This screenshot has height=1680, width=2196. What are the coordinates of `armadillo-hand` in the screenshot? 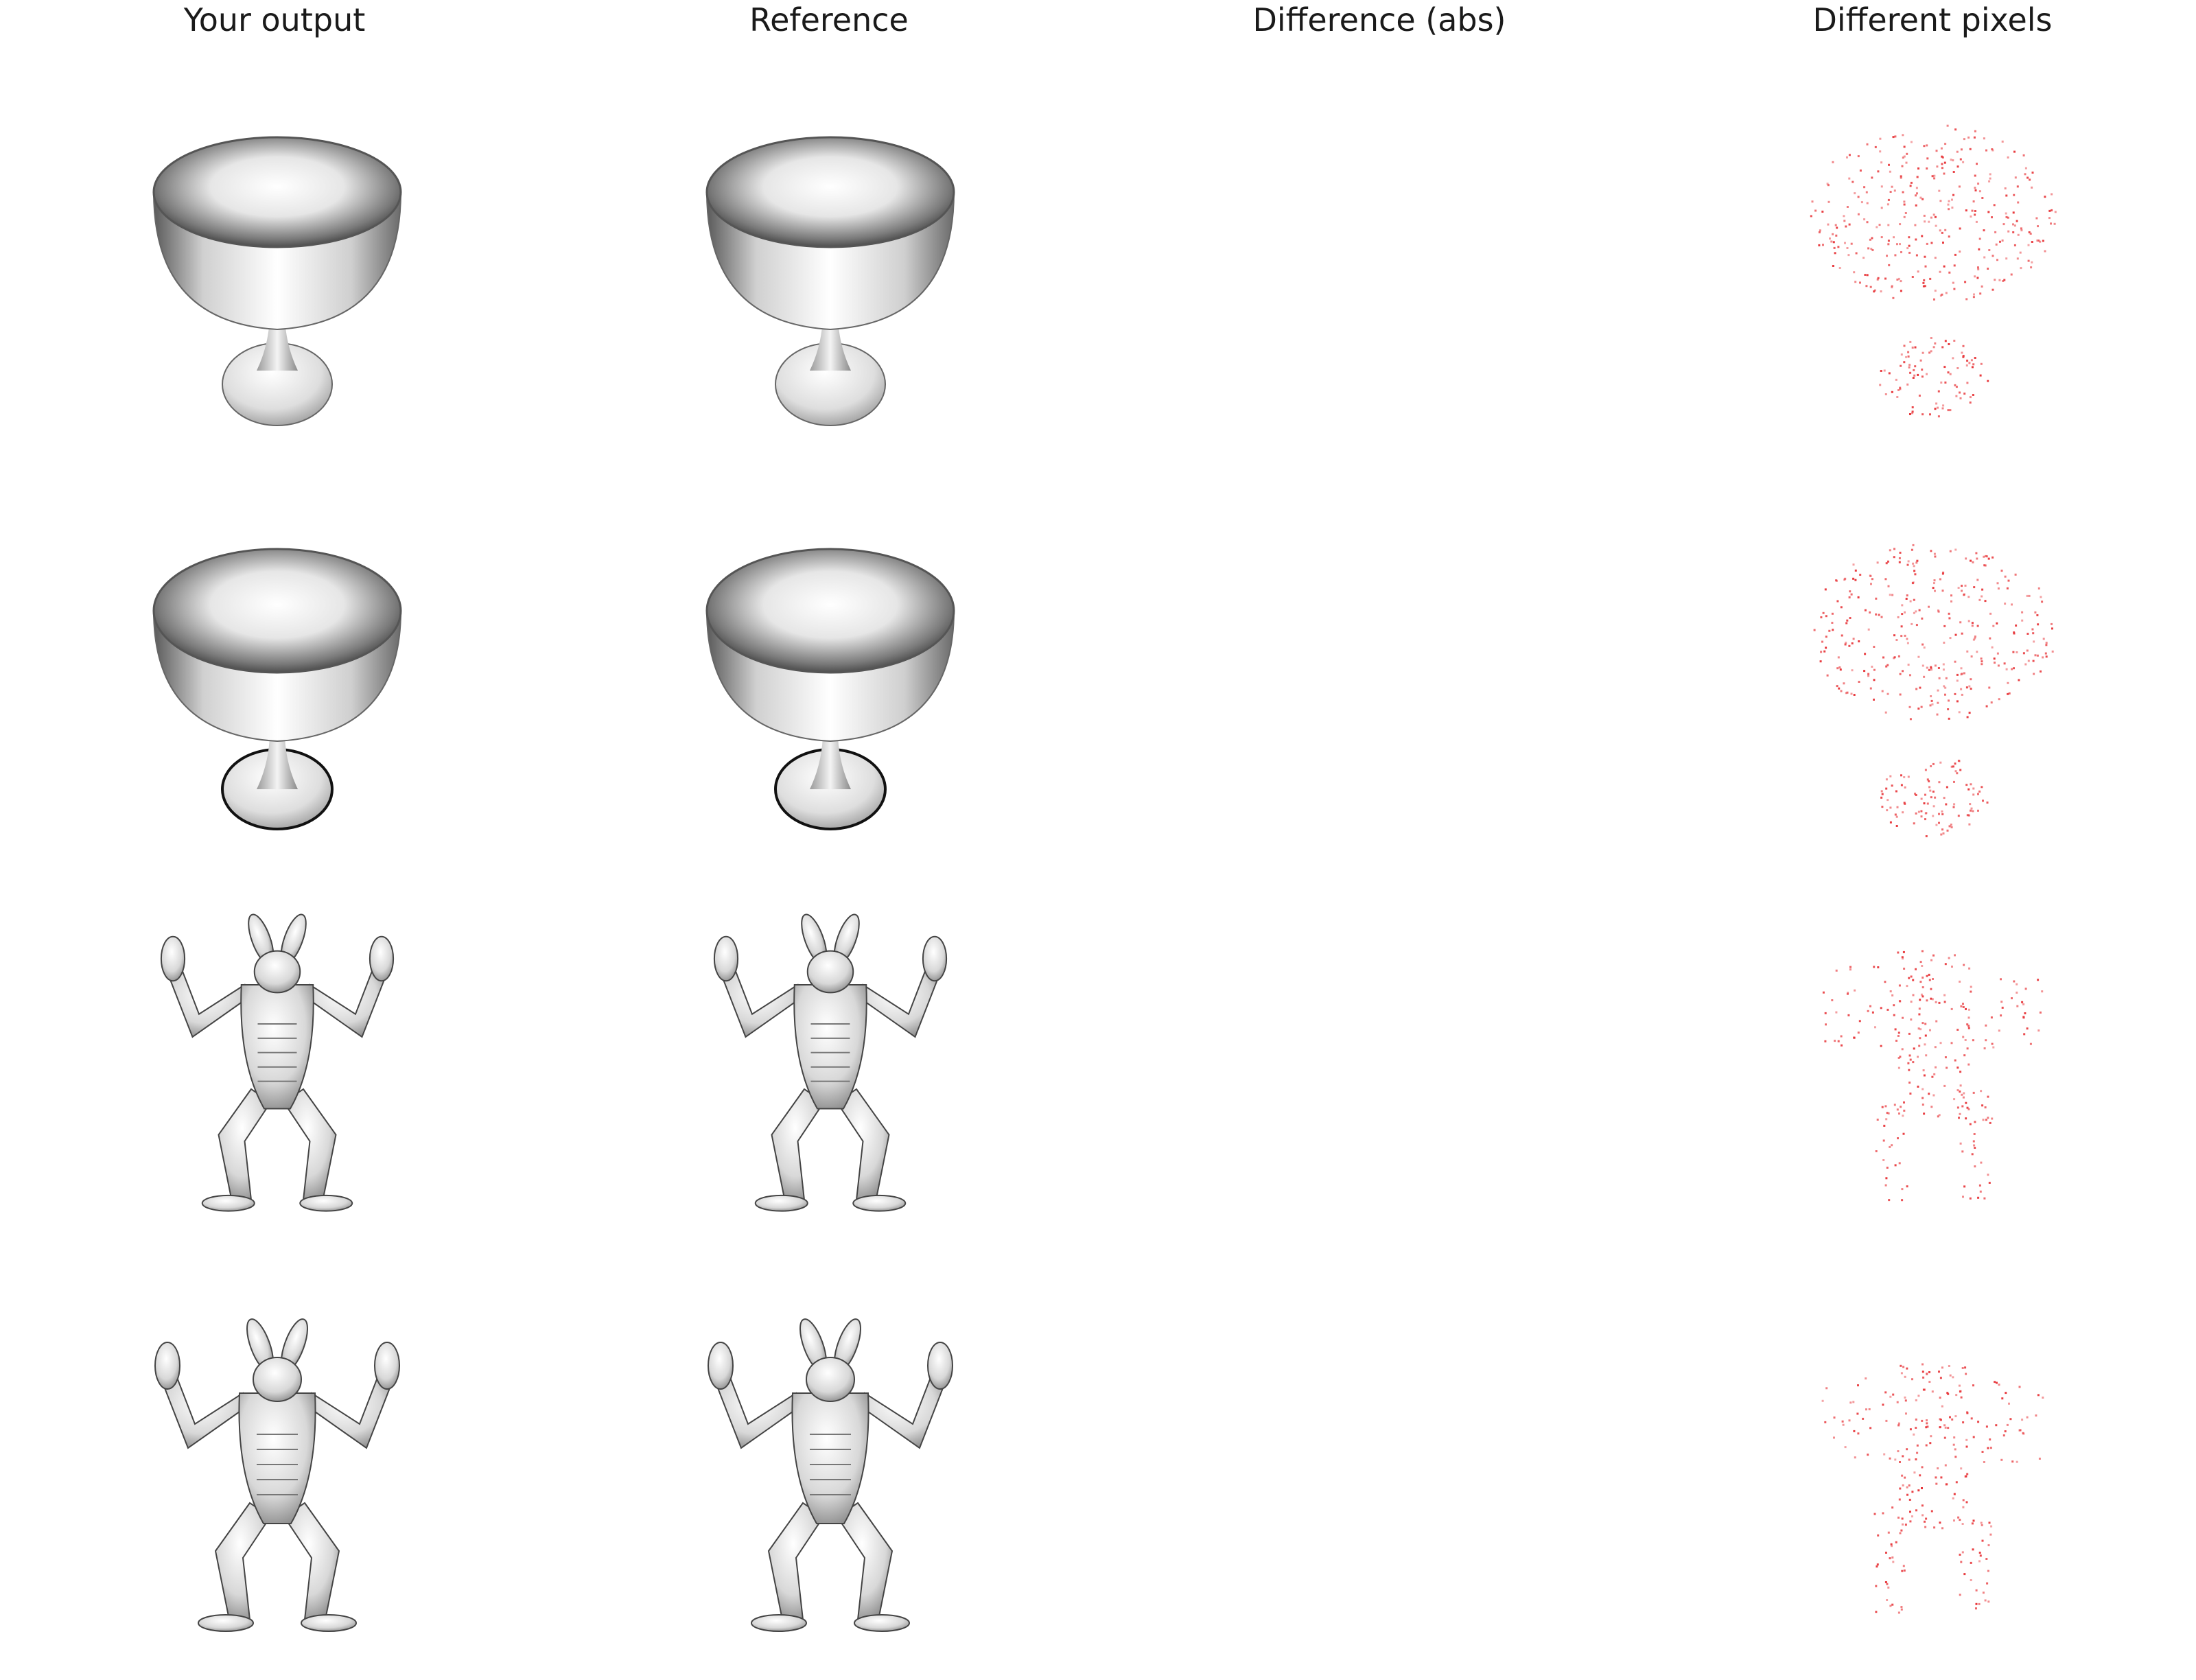 It's located at (173, 958).